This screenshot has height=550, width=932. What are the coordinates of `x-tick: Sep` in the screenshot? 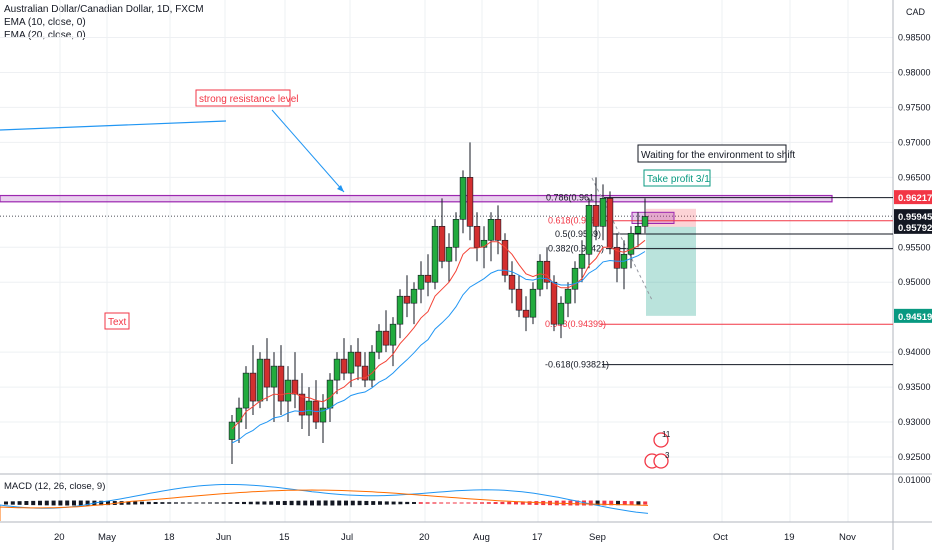 It's located at (597, 537).